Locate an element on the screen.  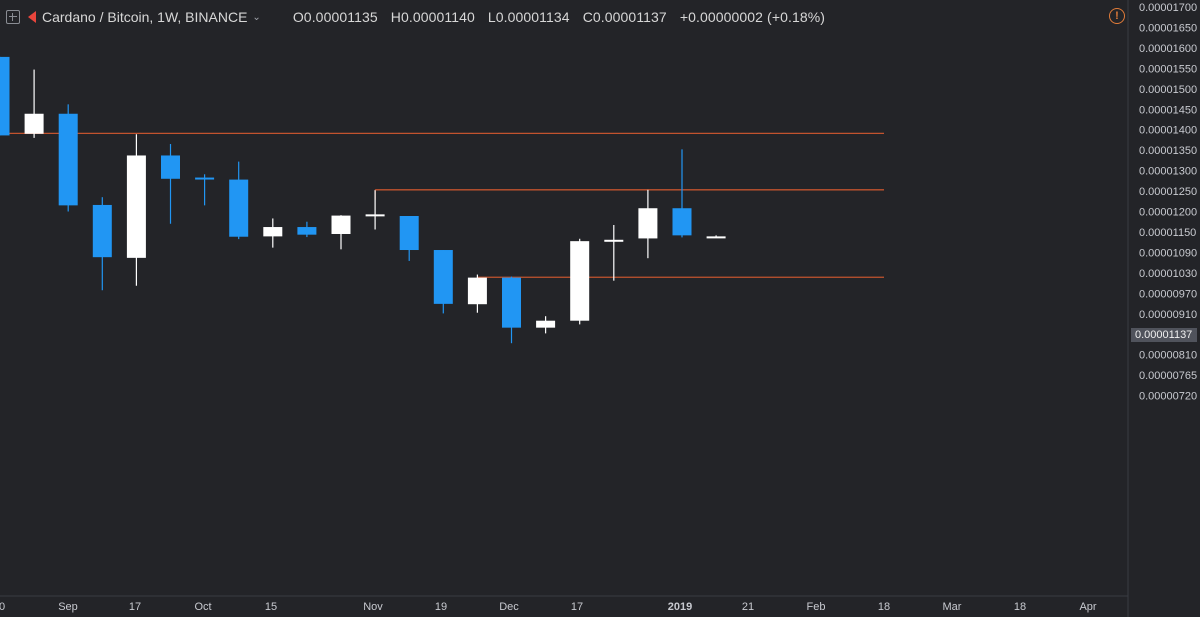
close-value: C0.00001137 is located at coordinates (624, 17).